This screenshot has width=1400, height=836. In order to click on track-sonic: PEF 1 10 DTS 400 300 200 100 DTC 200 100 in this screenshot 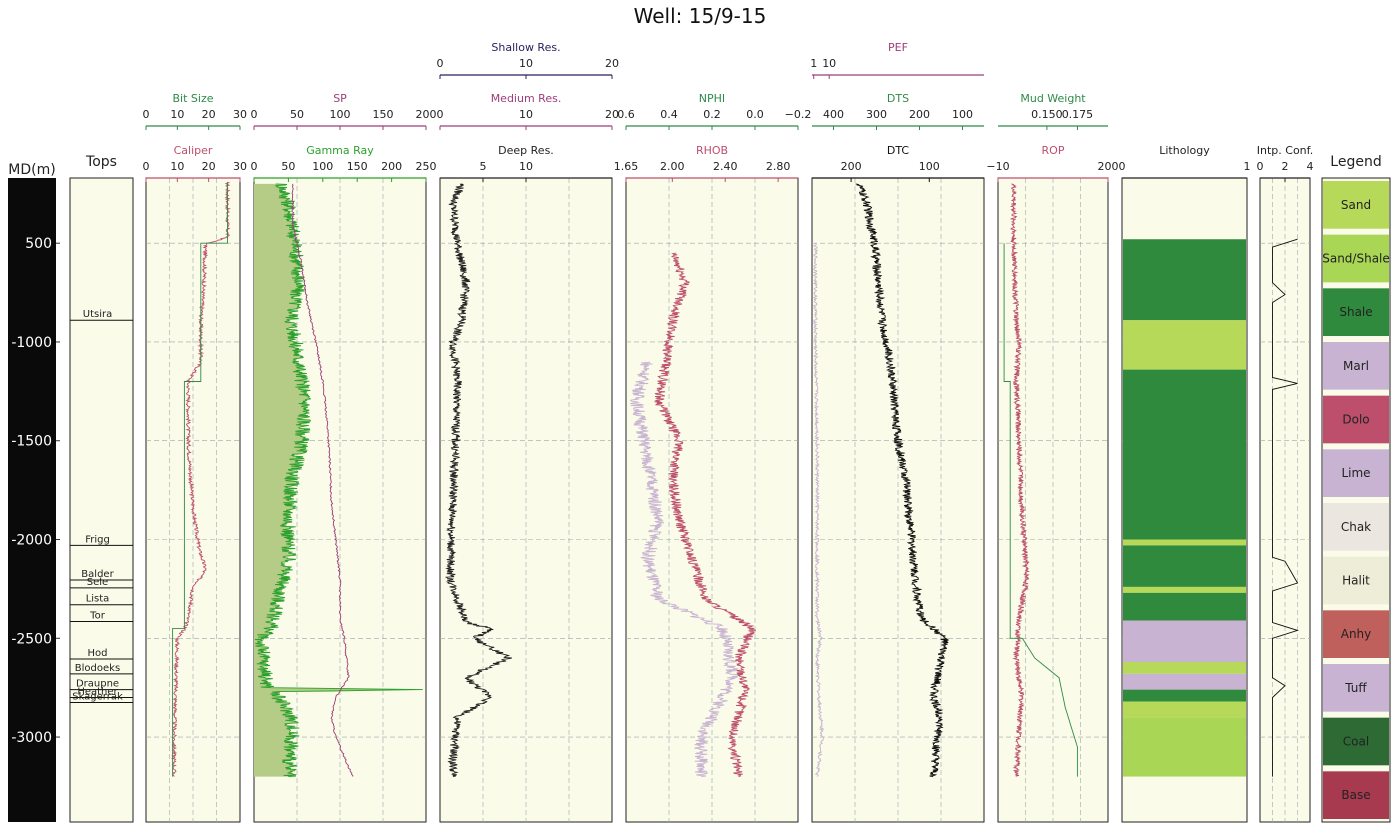, I will do `click(897, 432)`.